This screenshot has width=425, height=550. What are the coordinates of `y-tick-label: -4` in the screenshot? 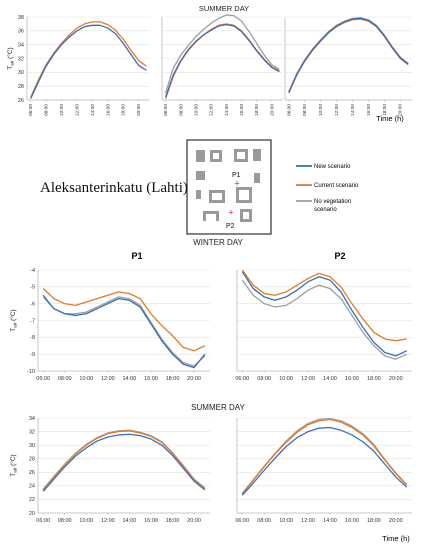 It's located at (32, 271).